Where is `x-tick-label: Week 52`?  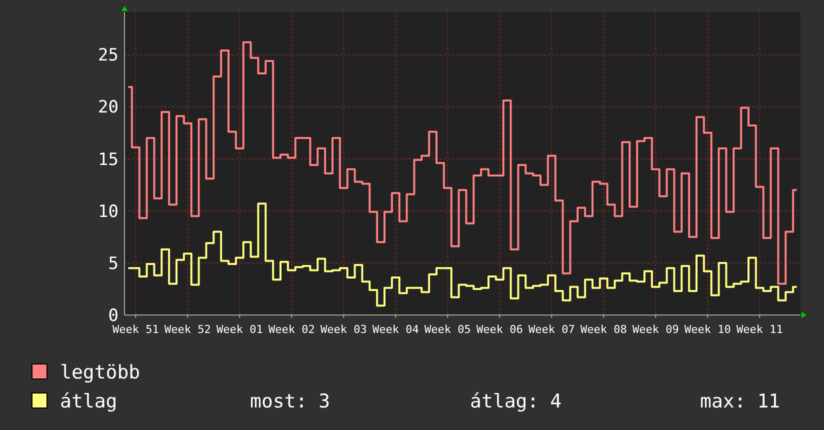 x-tick-label: Week 52 is located at coordinates (187, 329).